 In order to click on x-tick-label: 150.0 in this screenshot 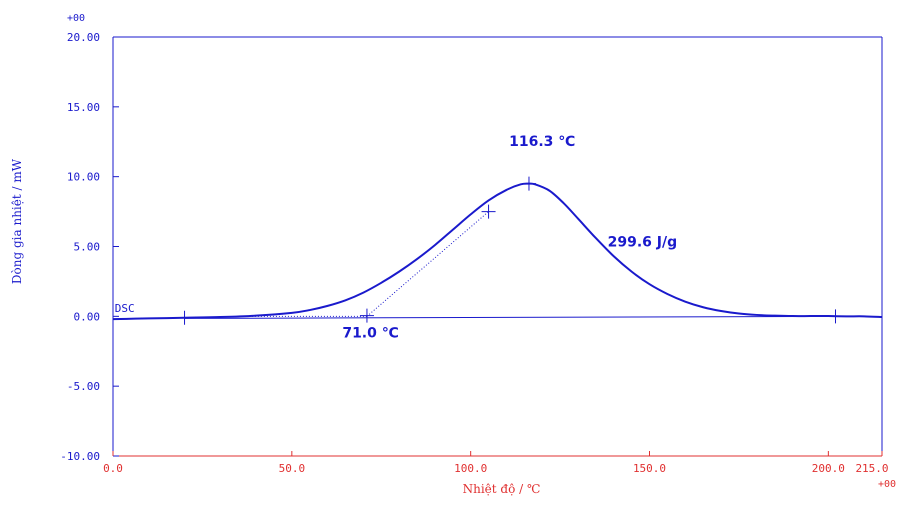, I will do `click(649, 468)`.